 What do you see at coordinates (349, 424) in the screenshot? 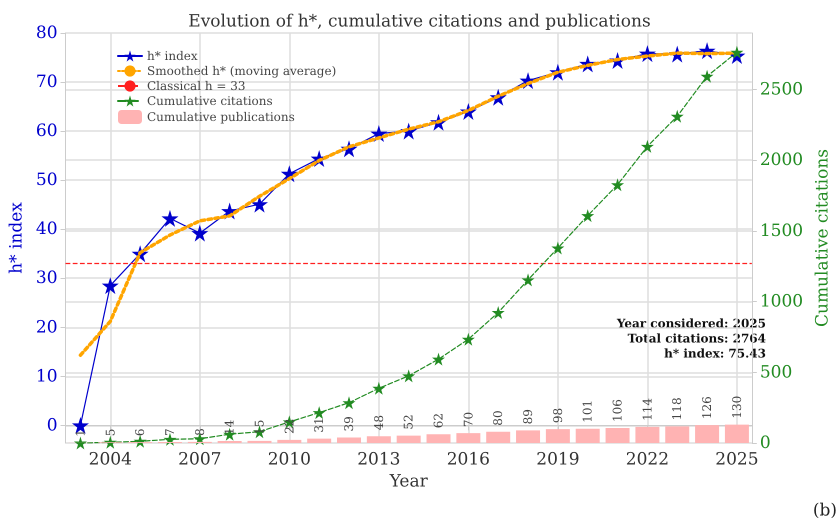
I see `data-label: 39` at bounding box center [349, 424].